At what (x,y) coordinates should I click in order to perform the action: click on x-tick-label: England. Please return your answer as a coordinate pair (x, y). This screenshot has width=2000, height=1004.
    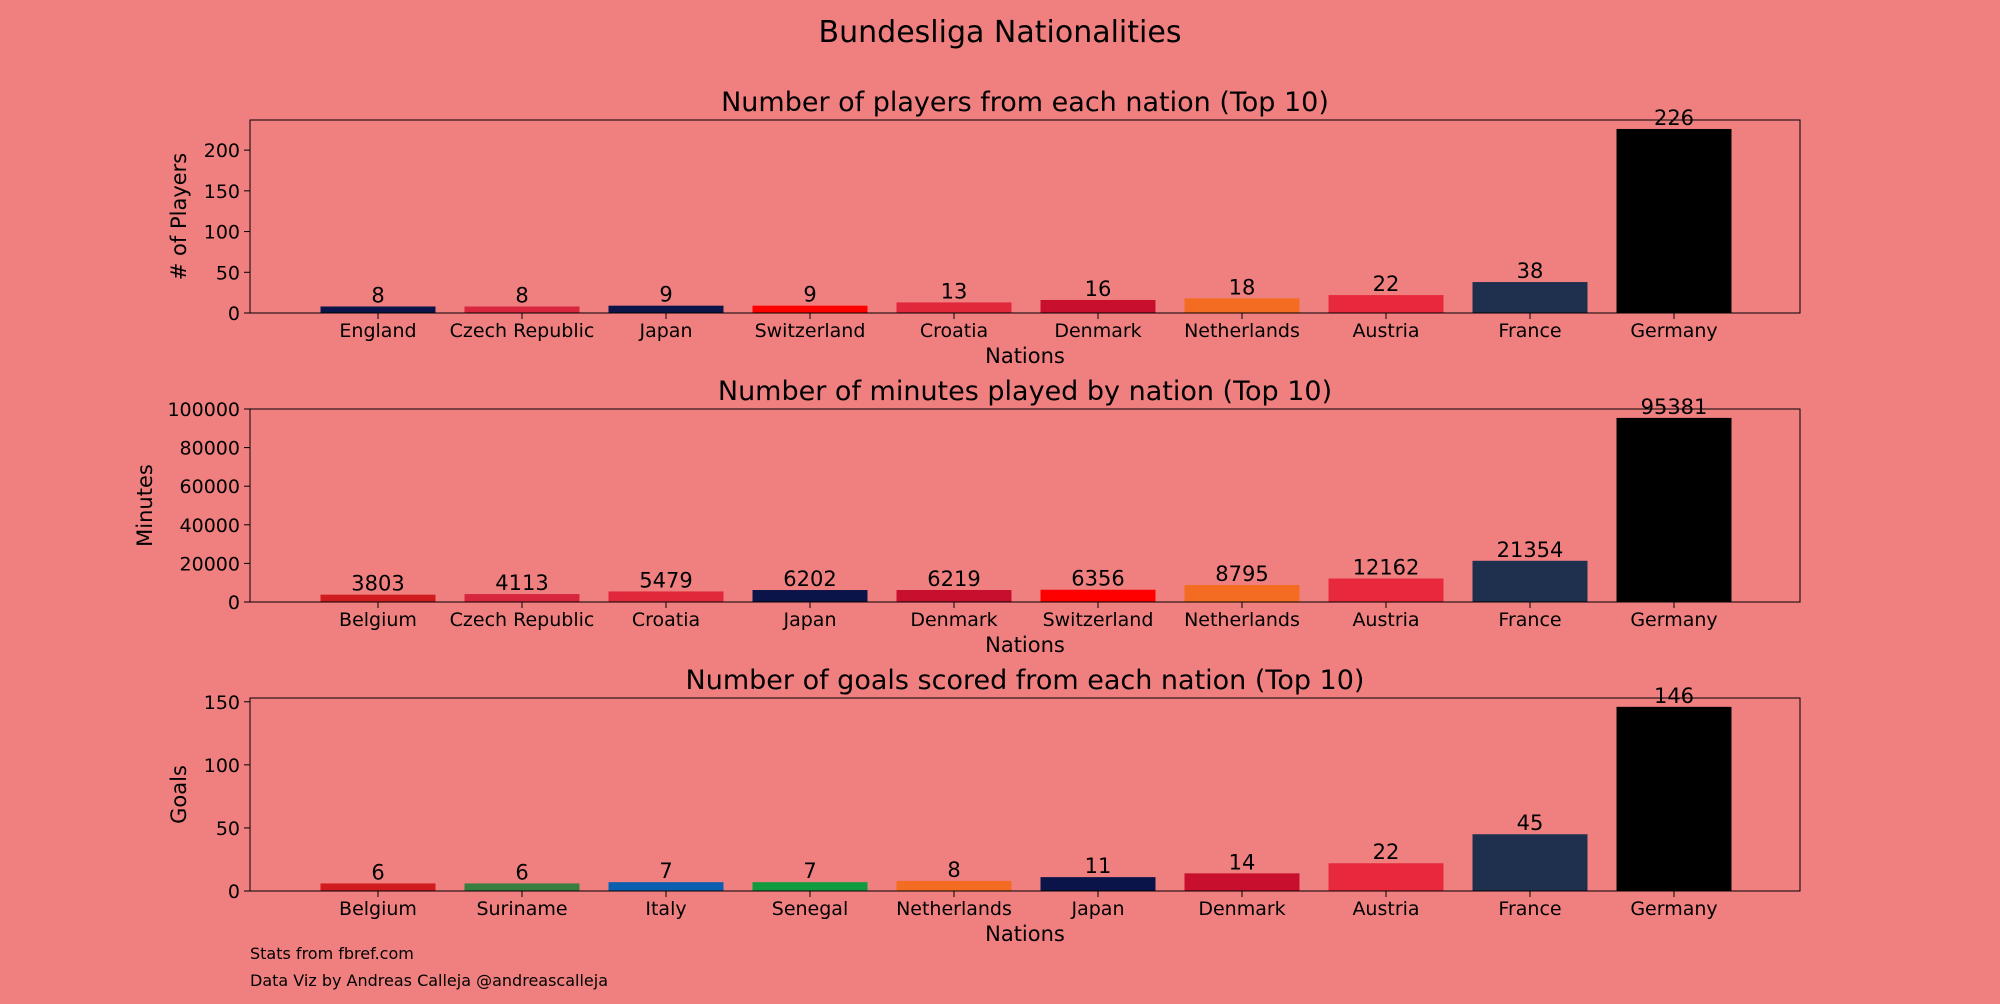
    Looking at the image, I should click on (377, 331).